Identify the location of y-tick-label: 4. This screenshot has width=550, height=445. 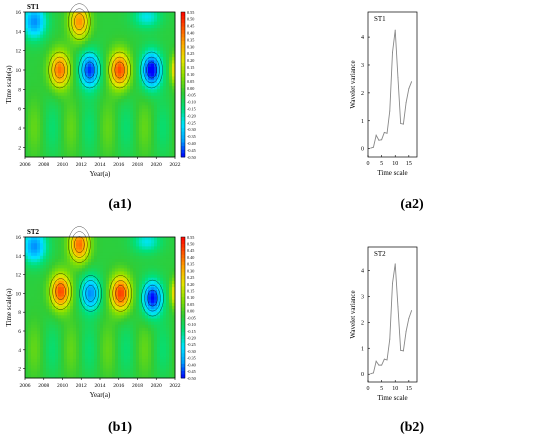
(362, 38).